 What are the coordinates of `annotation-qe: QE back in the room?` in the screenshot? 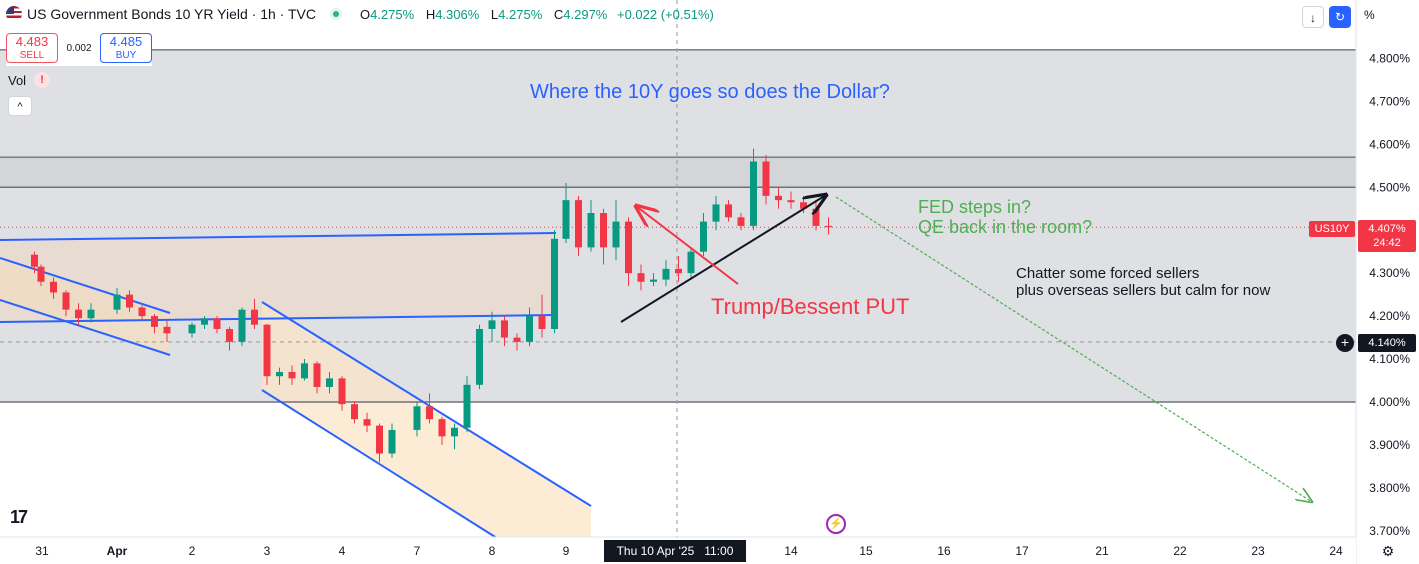 It's located at (1005, 227).